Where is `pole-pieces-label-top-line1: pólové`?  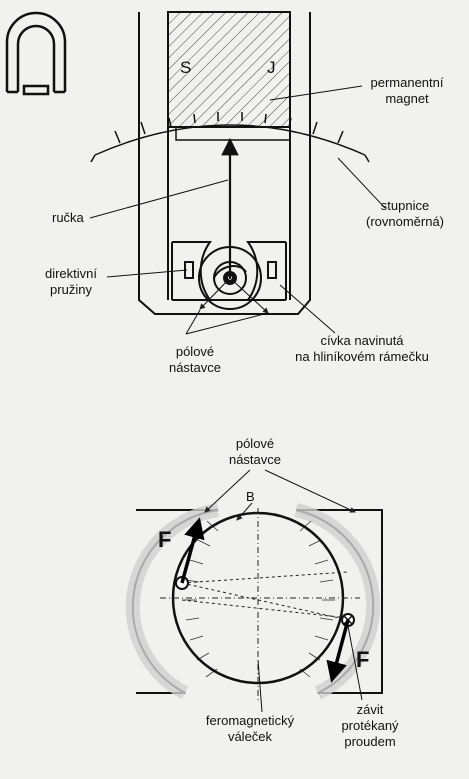 pole-pieces-label-top-line1: pólové is located at coordinates (195, 351).